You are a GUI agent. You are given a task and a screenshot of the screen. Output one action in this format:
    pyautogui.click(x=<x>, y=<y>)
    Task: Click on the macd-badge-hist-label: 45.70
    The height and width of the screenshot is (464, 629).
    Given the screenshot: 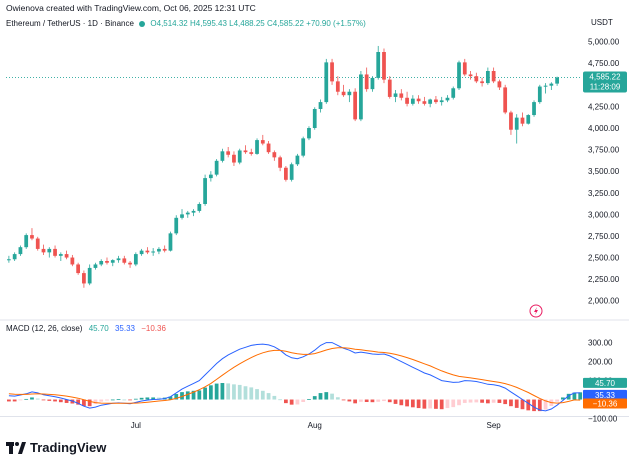 What is the action you would take?
    pyautogui.click(x=605, y=383)
    